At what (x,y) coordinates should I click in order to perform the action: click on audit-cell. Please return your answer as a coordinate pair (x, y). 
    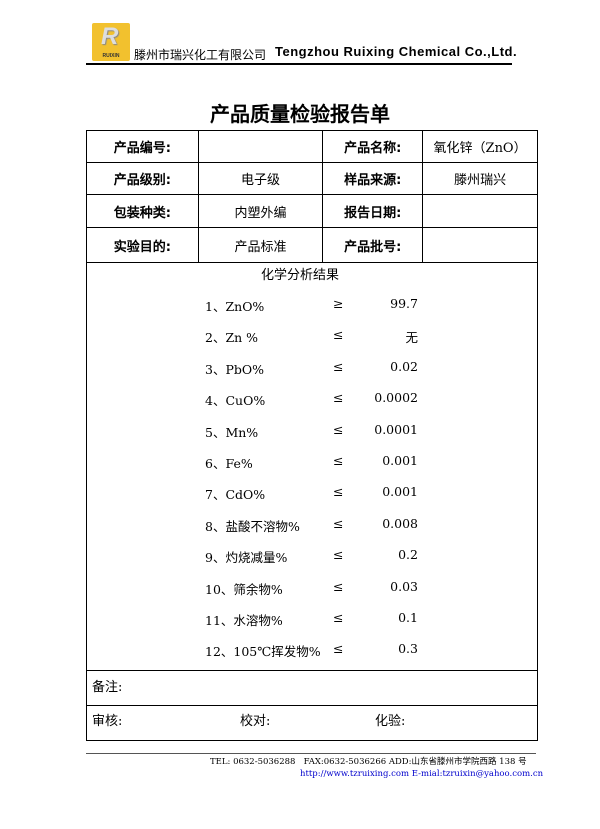
    Looking at the image, I should click on (312, 723).